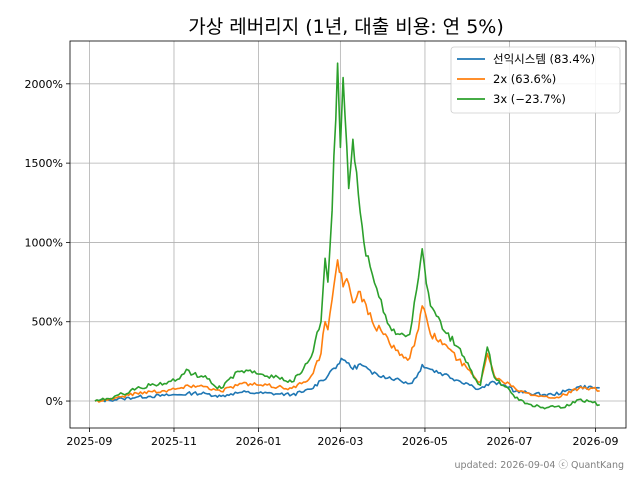 The image size is (640, 480). I want to click on x-tick-label: 2026-01, so click(259, 441).